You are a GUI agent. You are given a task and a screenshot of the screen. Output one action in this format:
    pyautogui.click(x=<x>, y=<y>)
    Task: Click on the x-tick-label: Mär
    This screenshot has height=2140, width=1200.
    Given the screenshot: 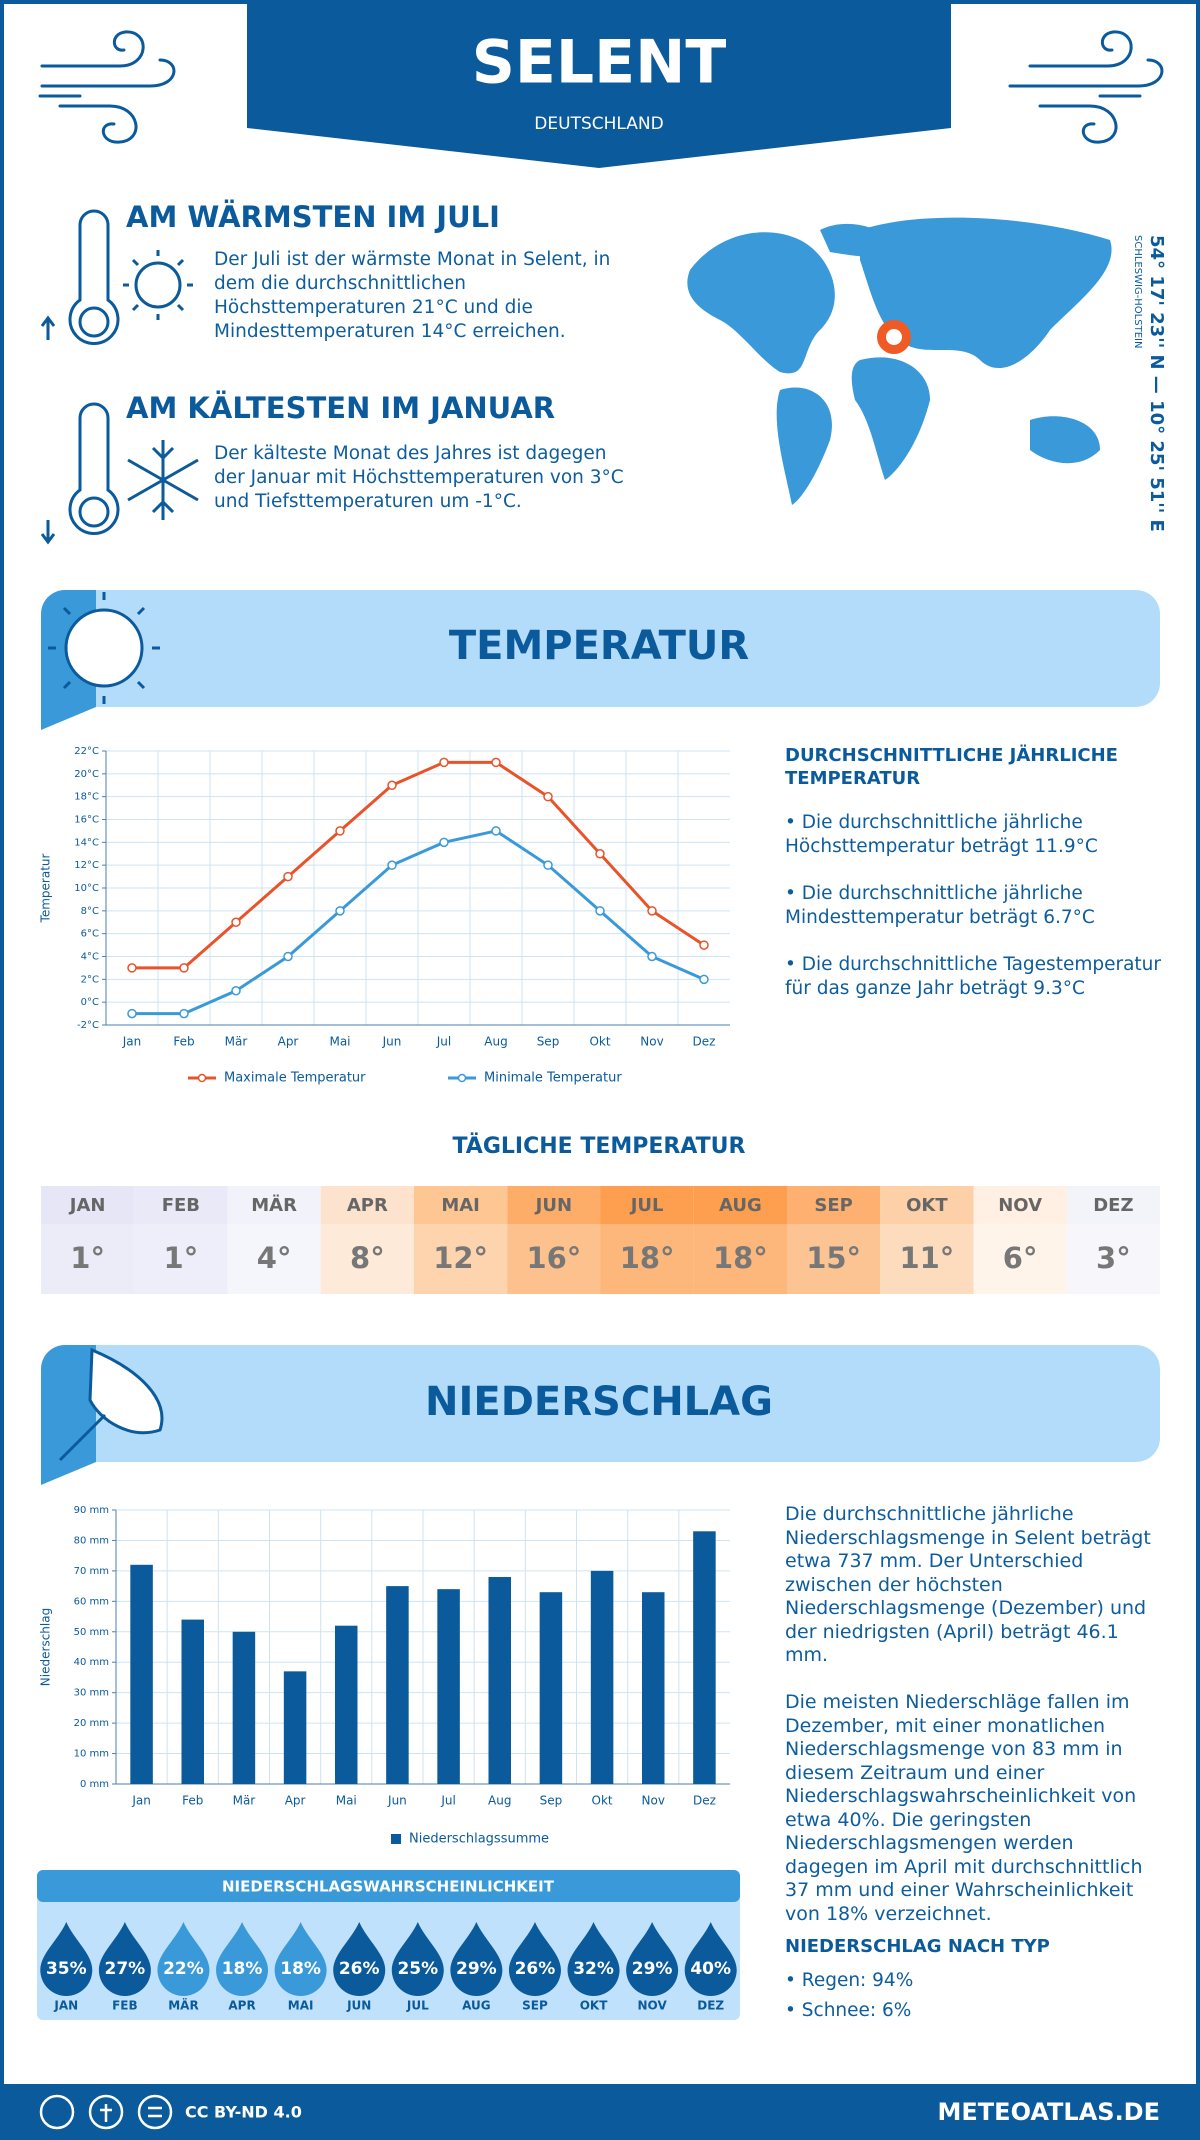 What is the action you would take?
    pyautogui.click(x=236, y=1042)
    